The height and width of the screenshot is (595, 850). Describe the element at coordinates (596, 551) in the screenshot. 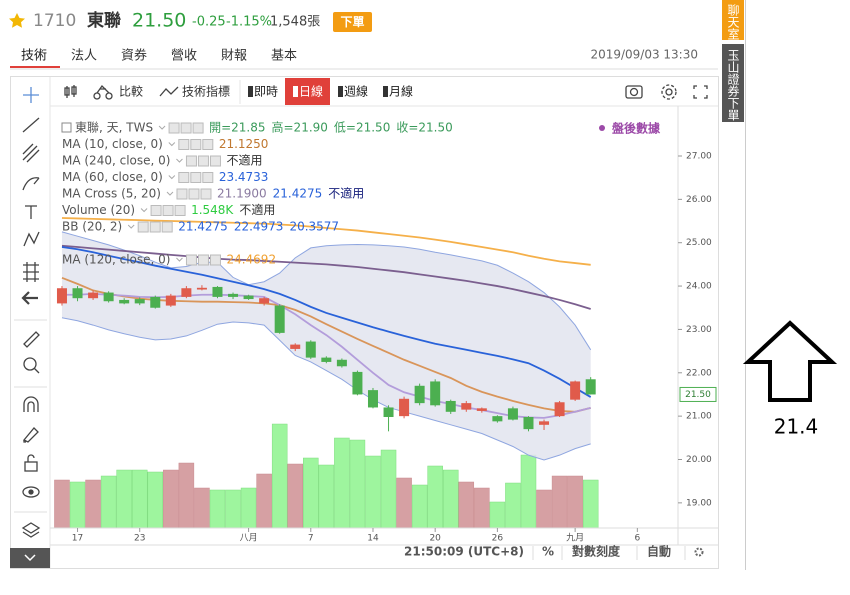

I see `log-scale-toggle: 對數刻度` at that location.